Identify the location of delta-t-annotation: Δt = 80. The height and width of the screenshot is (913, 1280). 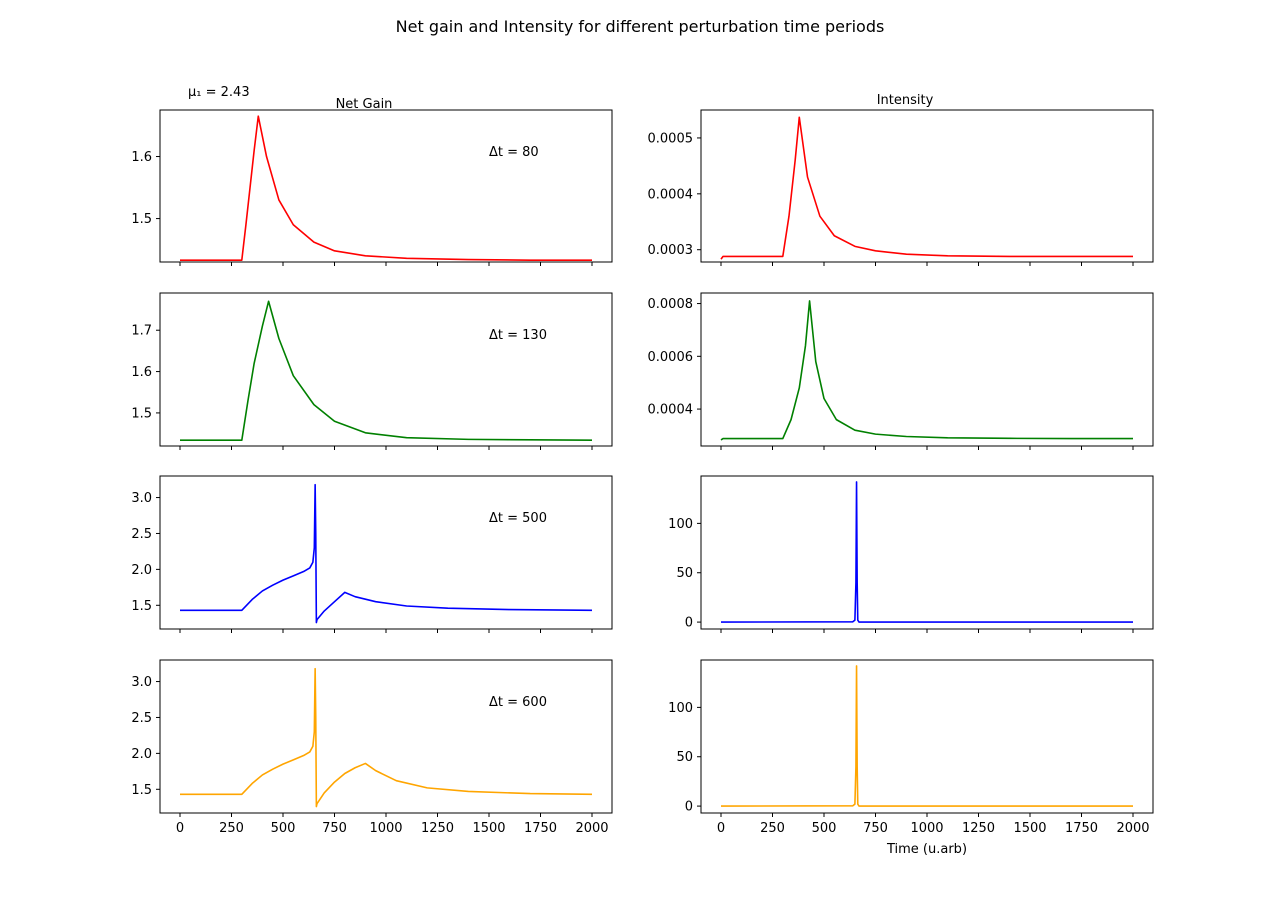
(514, 152).